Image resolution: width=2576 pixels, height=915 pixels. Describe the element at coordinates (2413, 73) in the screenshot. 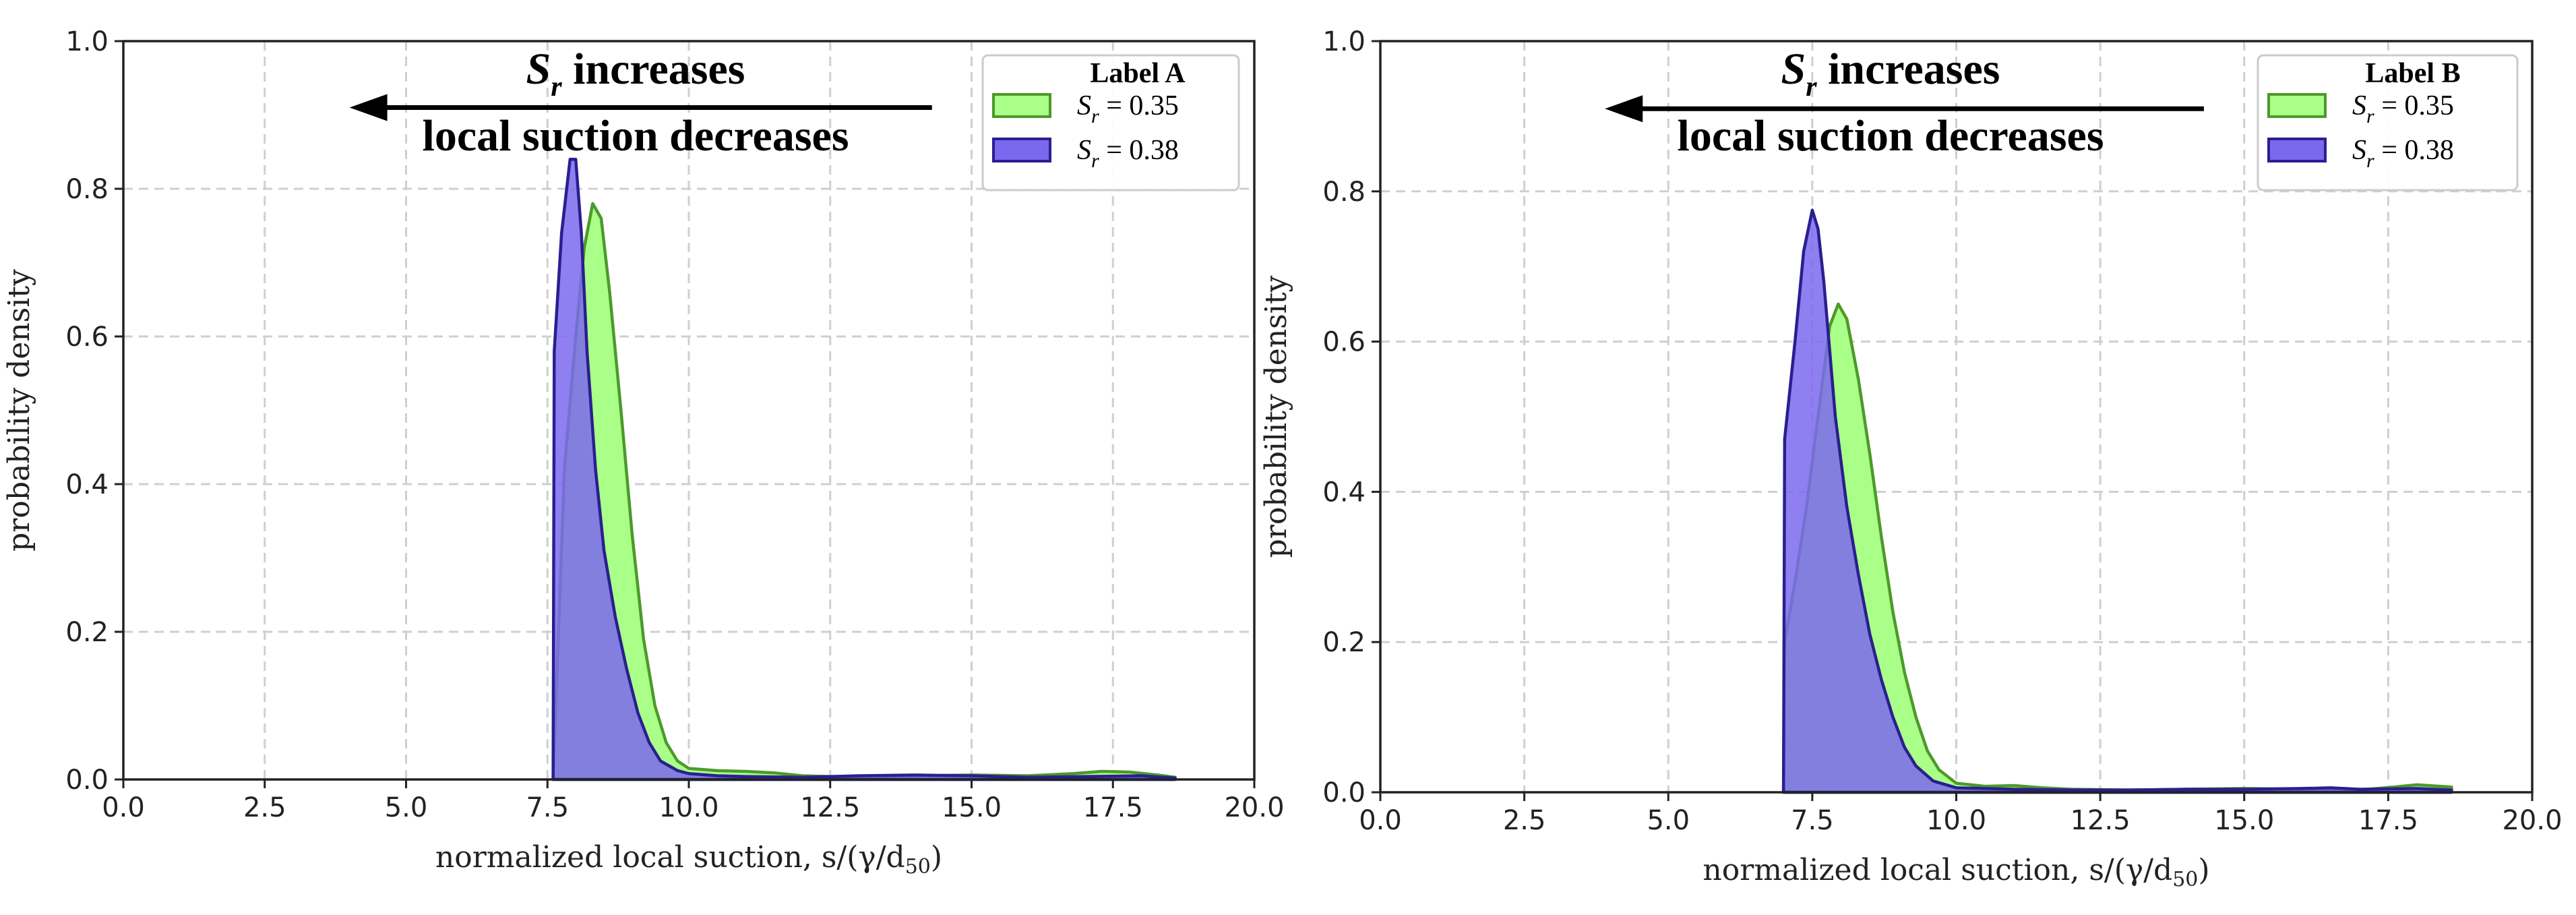

I see `legend-title: Label B` at that location.